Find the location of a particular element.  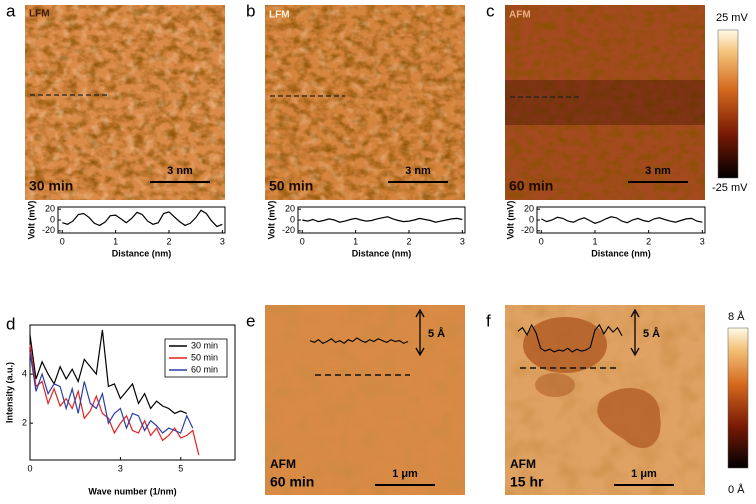

panel-letter: d is located at coordinates (10, 323).